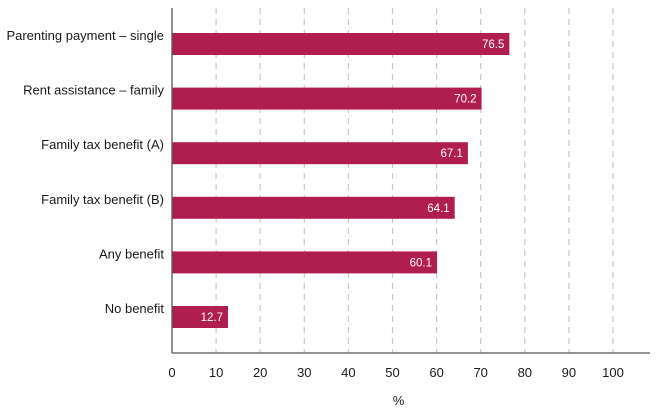 The height and width of the screenshot is (413, 660). I want to click on x-tick-label-50: 50, so click(392, 372).